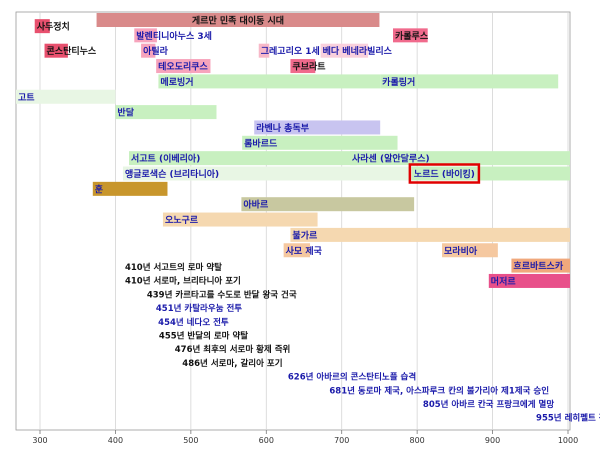  I want to click on event-label: 439년 카르타고를 수도로 반달 왕국 건국, so click(222, 294).